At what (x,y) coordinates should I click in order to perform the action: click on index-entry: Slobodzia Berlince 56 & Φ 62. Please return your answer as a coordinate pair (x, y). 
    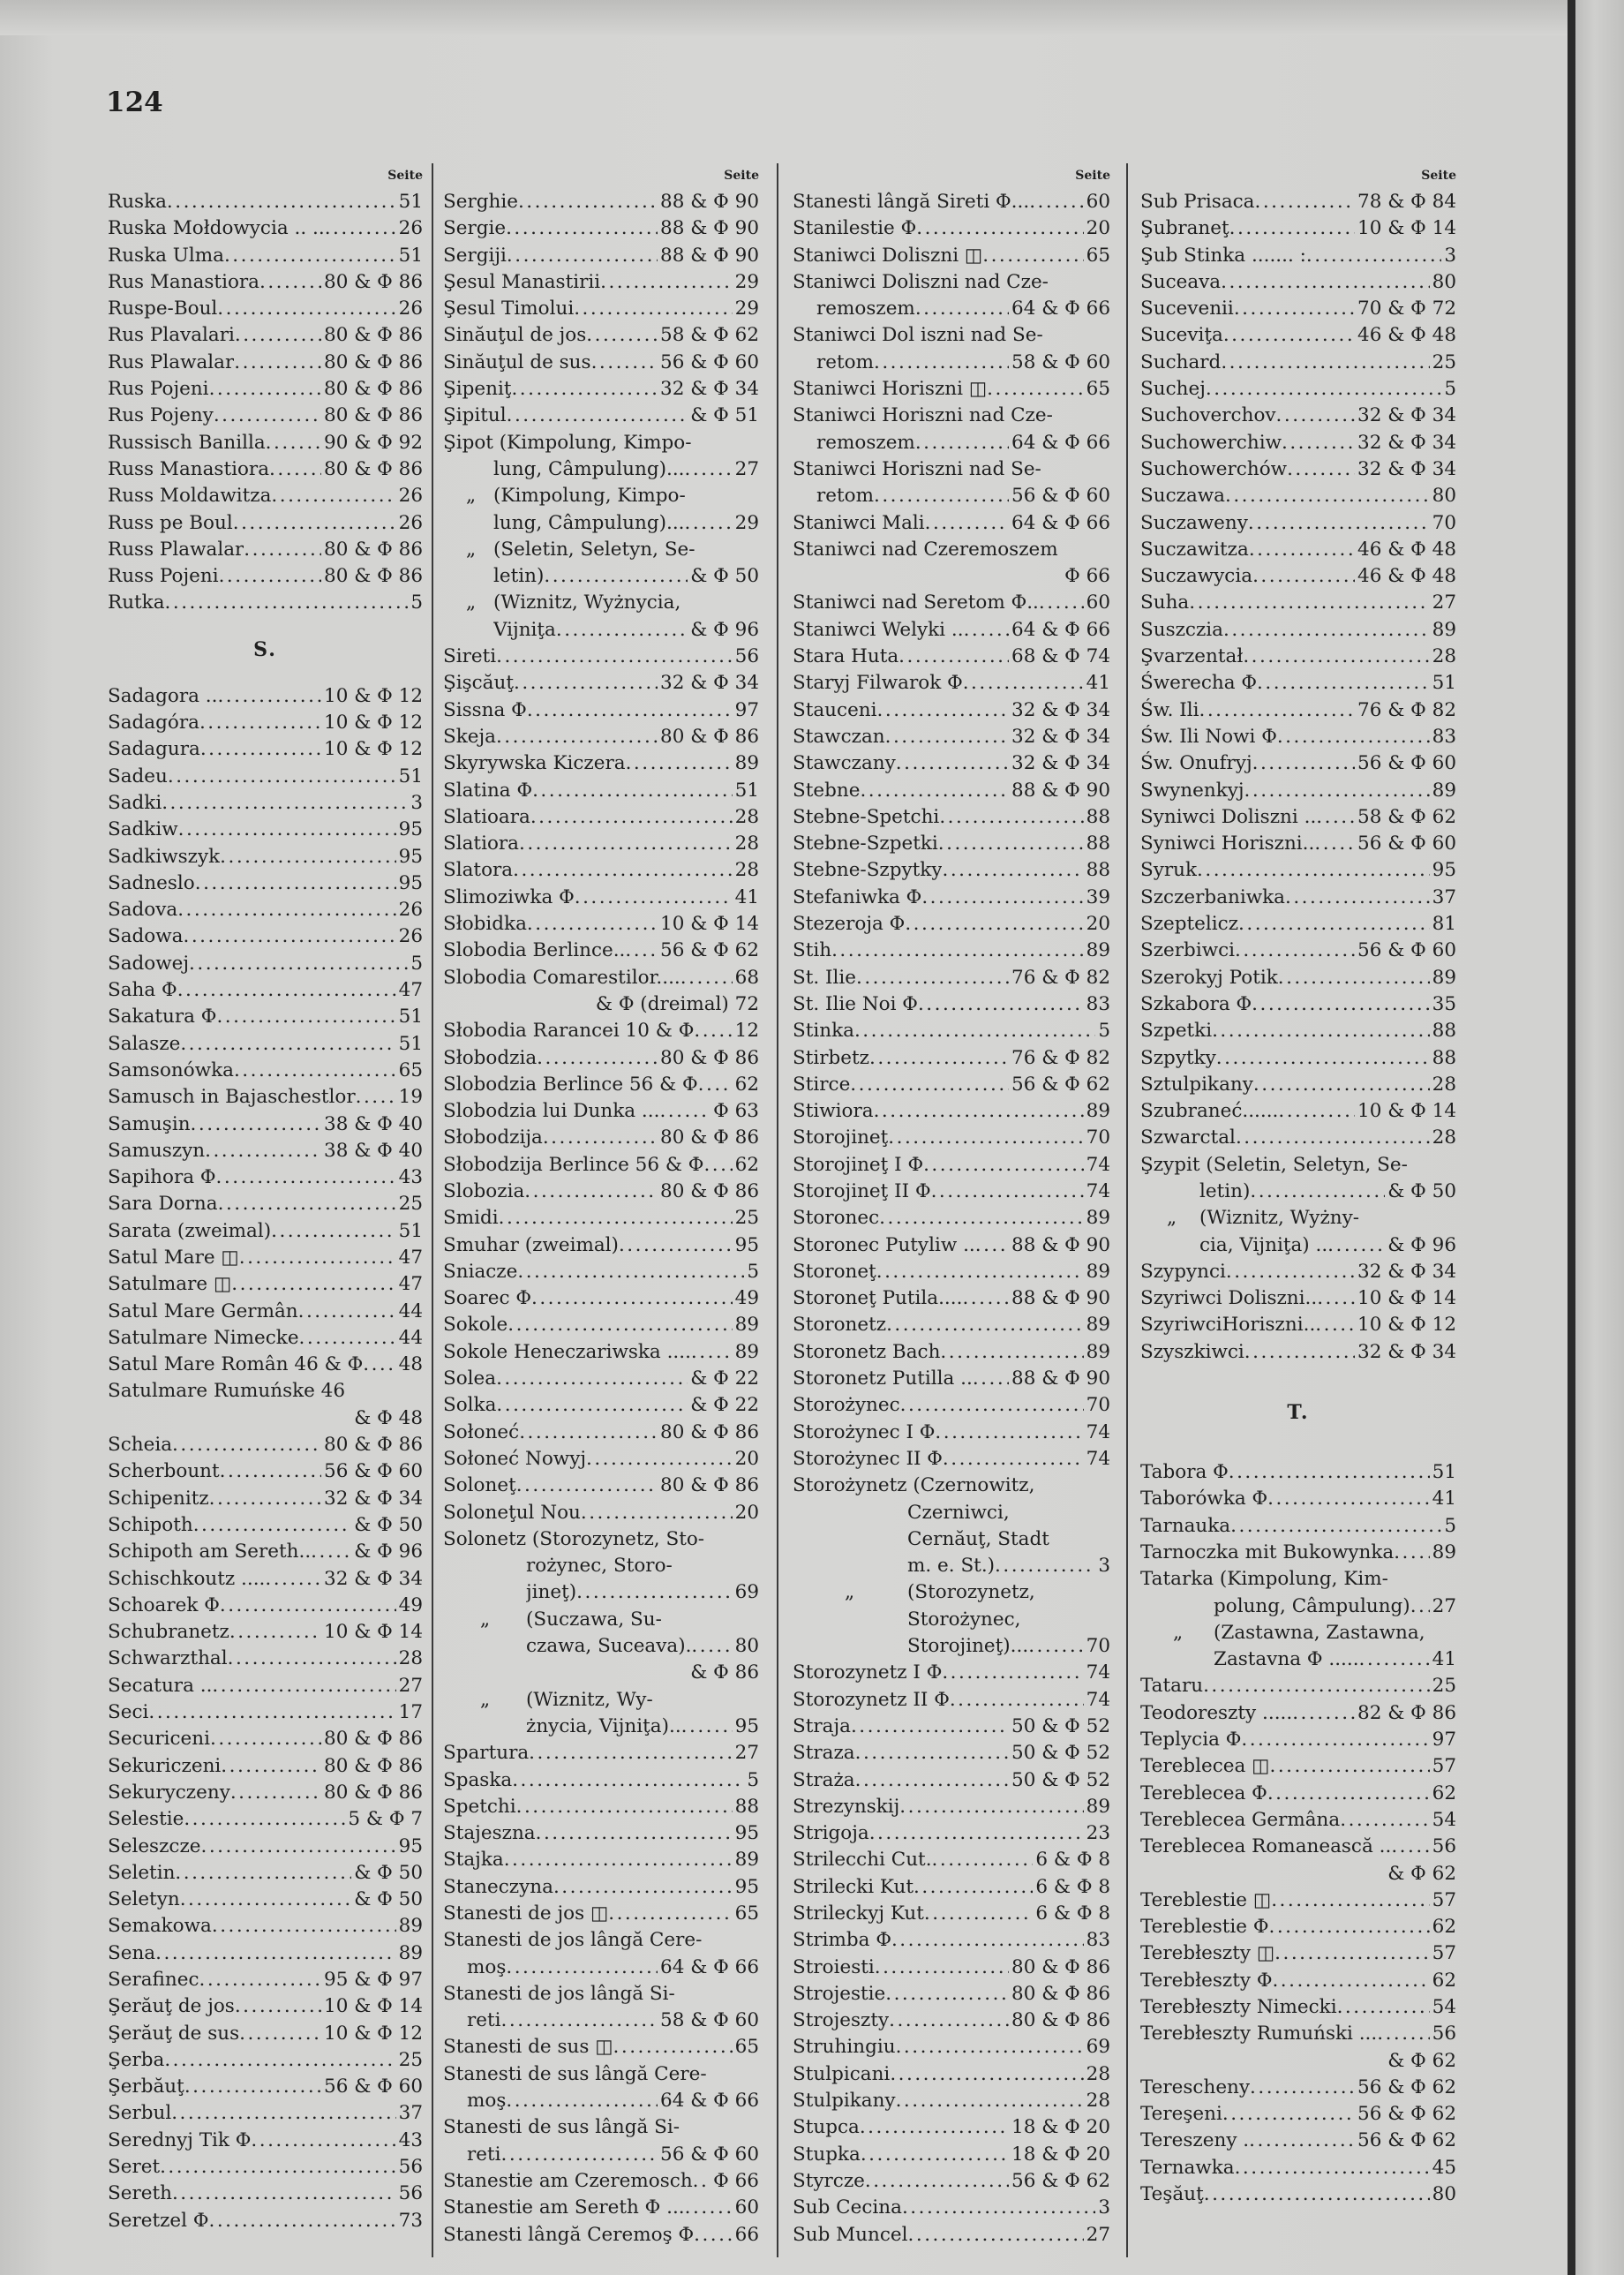
    Looking at the image, I should click on (601, 1085).